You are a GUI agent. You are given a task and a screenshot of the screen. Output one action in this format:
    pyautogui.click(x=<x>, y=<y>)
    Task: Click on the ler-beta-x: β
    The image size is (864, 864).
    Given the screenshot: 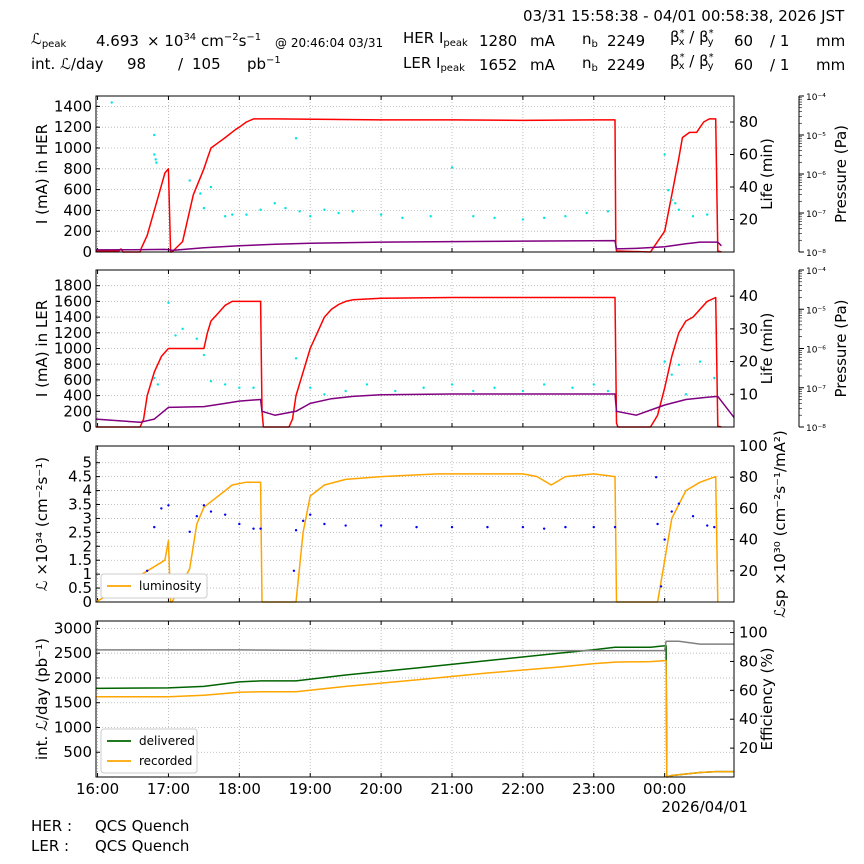 What is the action you would take?
    pyautogui.click(x=675, y=61)
    